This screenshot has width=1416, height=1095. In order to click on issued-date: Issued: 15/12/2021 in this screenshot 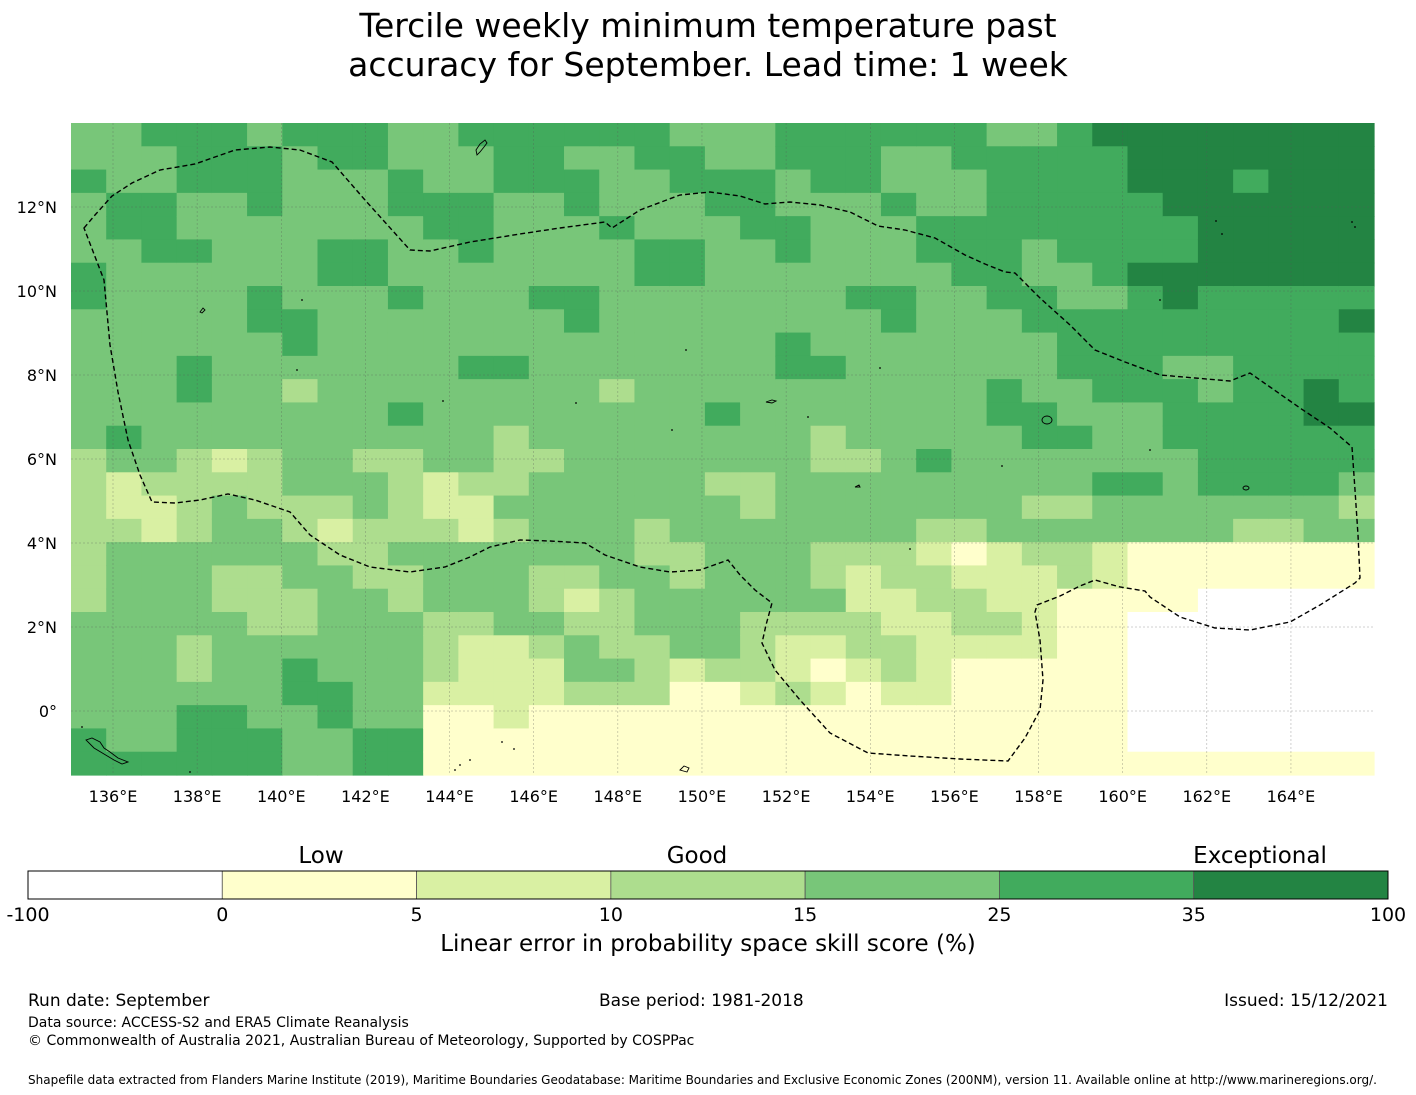, I will do `click(1306, 1001)`.